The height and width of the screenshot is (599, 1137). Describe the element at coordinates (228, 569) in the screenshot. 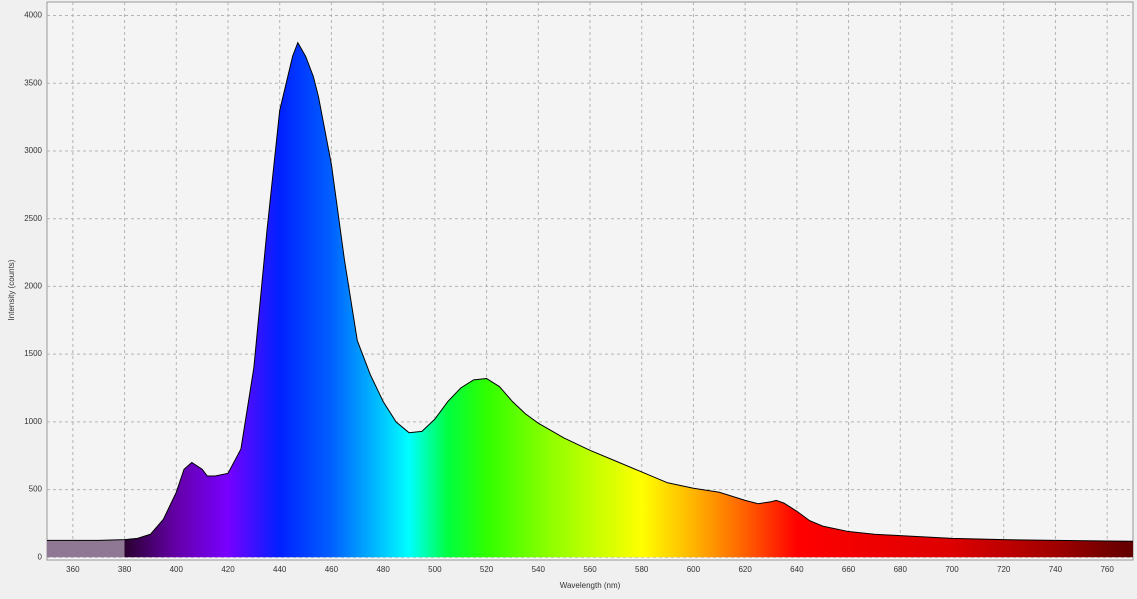

I see `x-tick-label: 420` at that location.